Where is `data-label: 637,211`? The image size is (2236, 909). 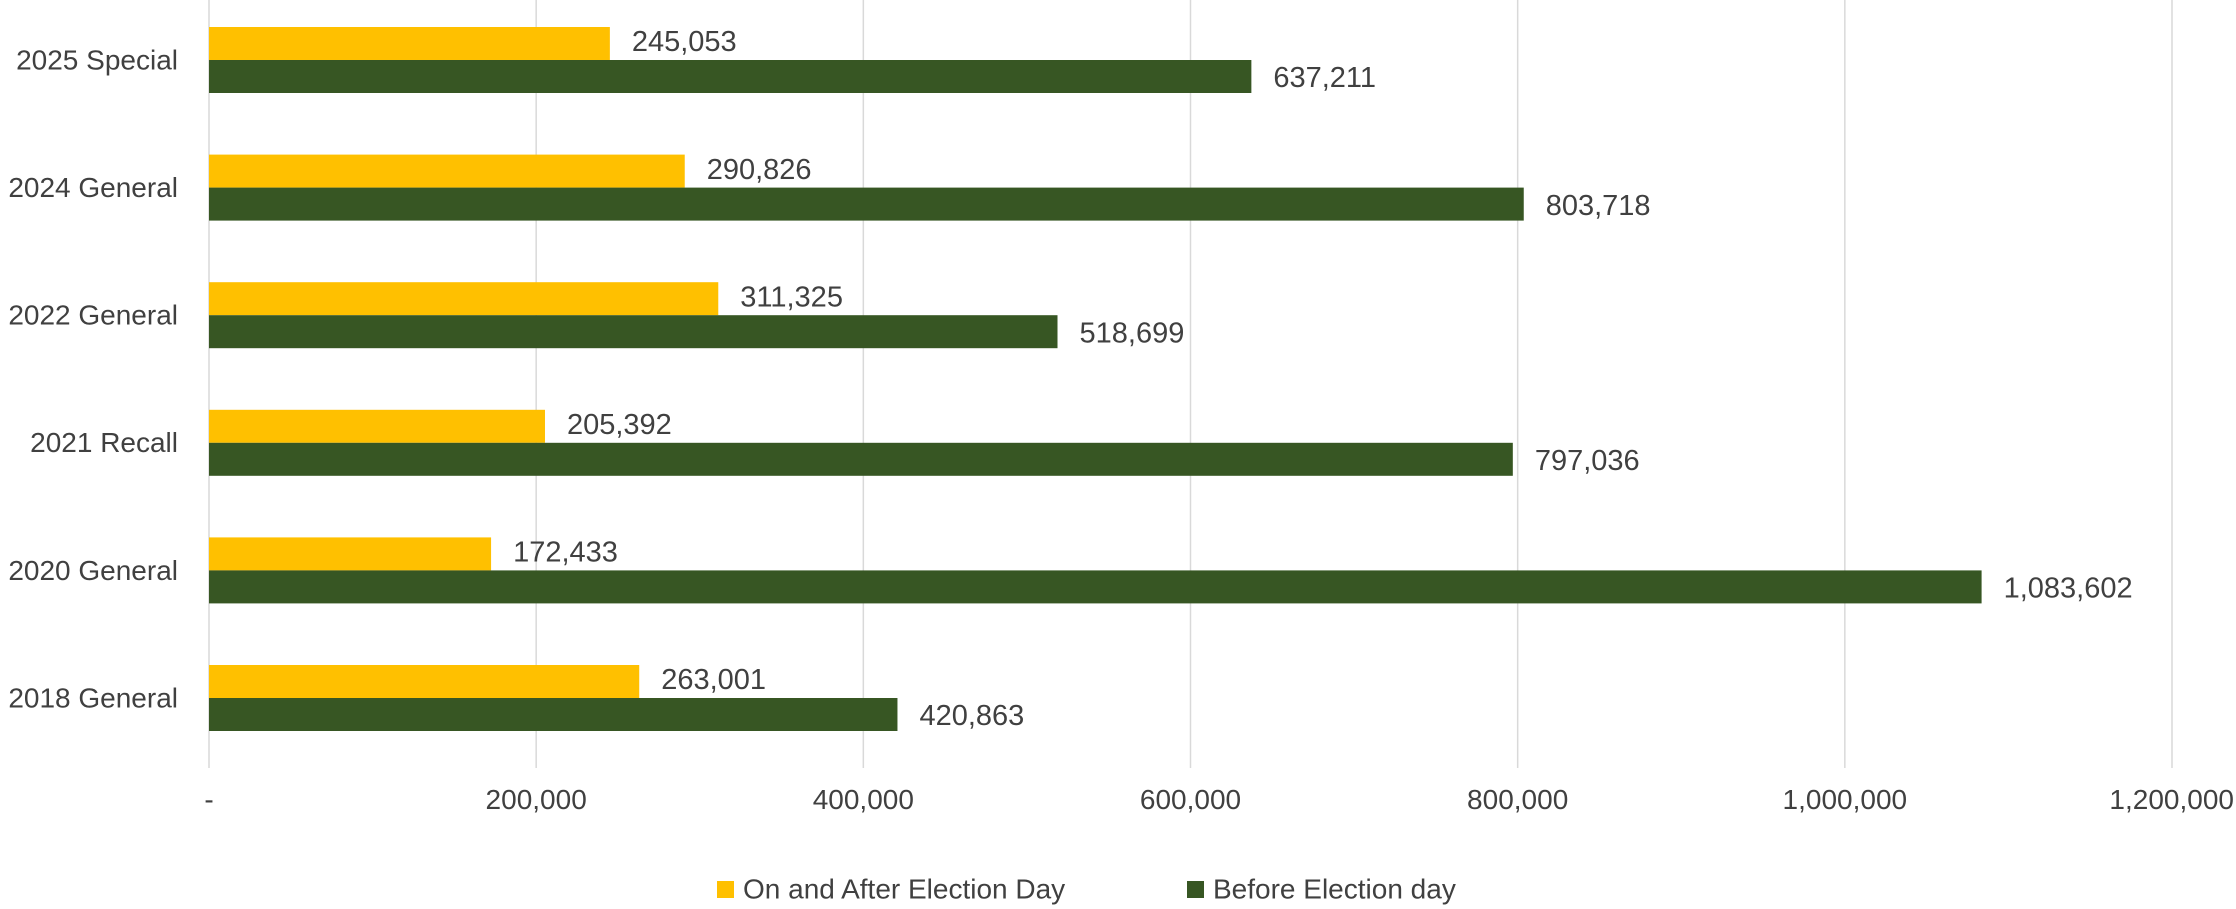
data-label: 637,211 is located at coordinates (1324, 78).